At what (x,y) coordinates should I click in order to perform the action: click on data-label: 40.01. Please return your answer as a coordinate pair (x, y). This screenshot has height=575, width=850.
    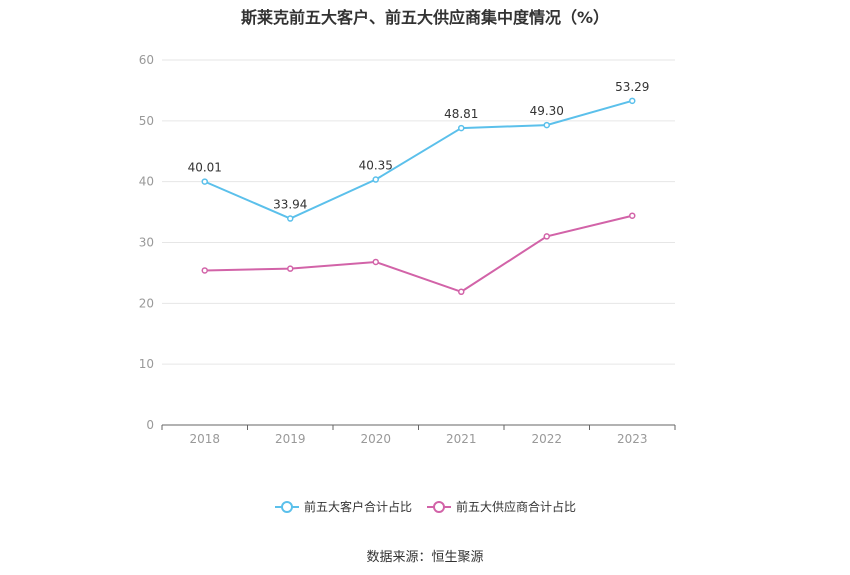
    Looking at the image, I should click on (205, 168).